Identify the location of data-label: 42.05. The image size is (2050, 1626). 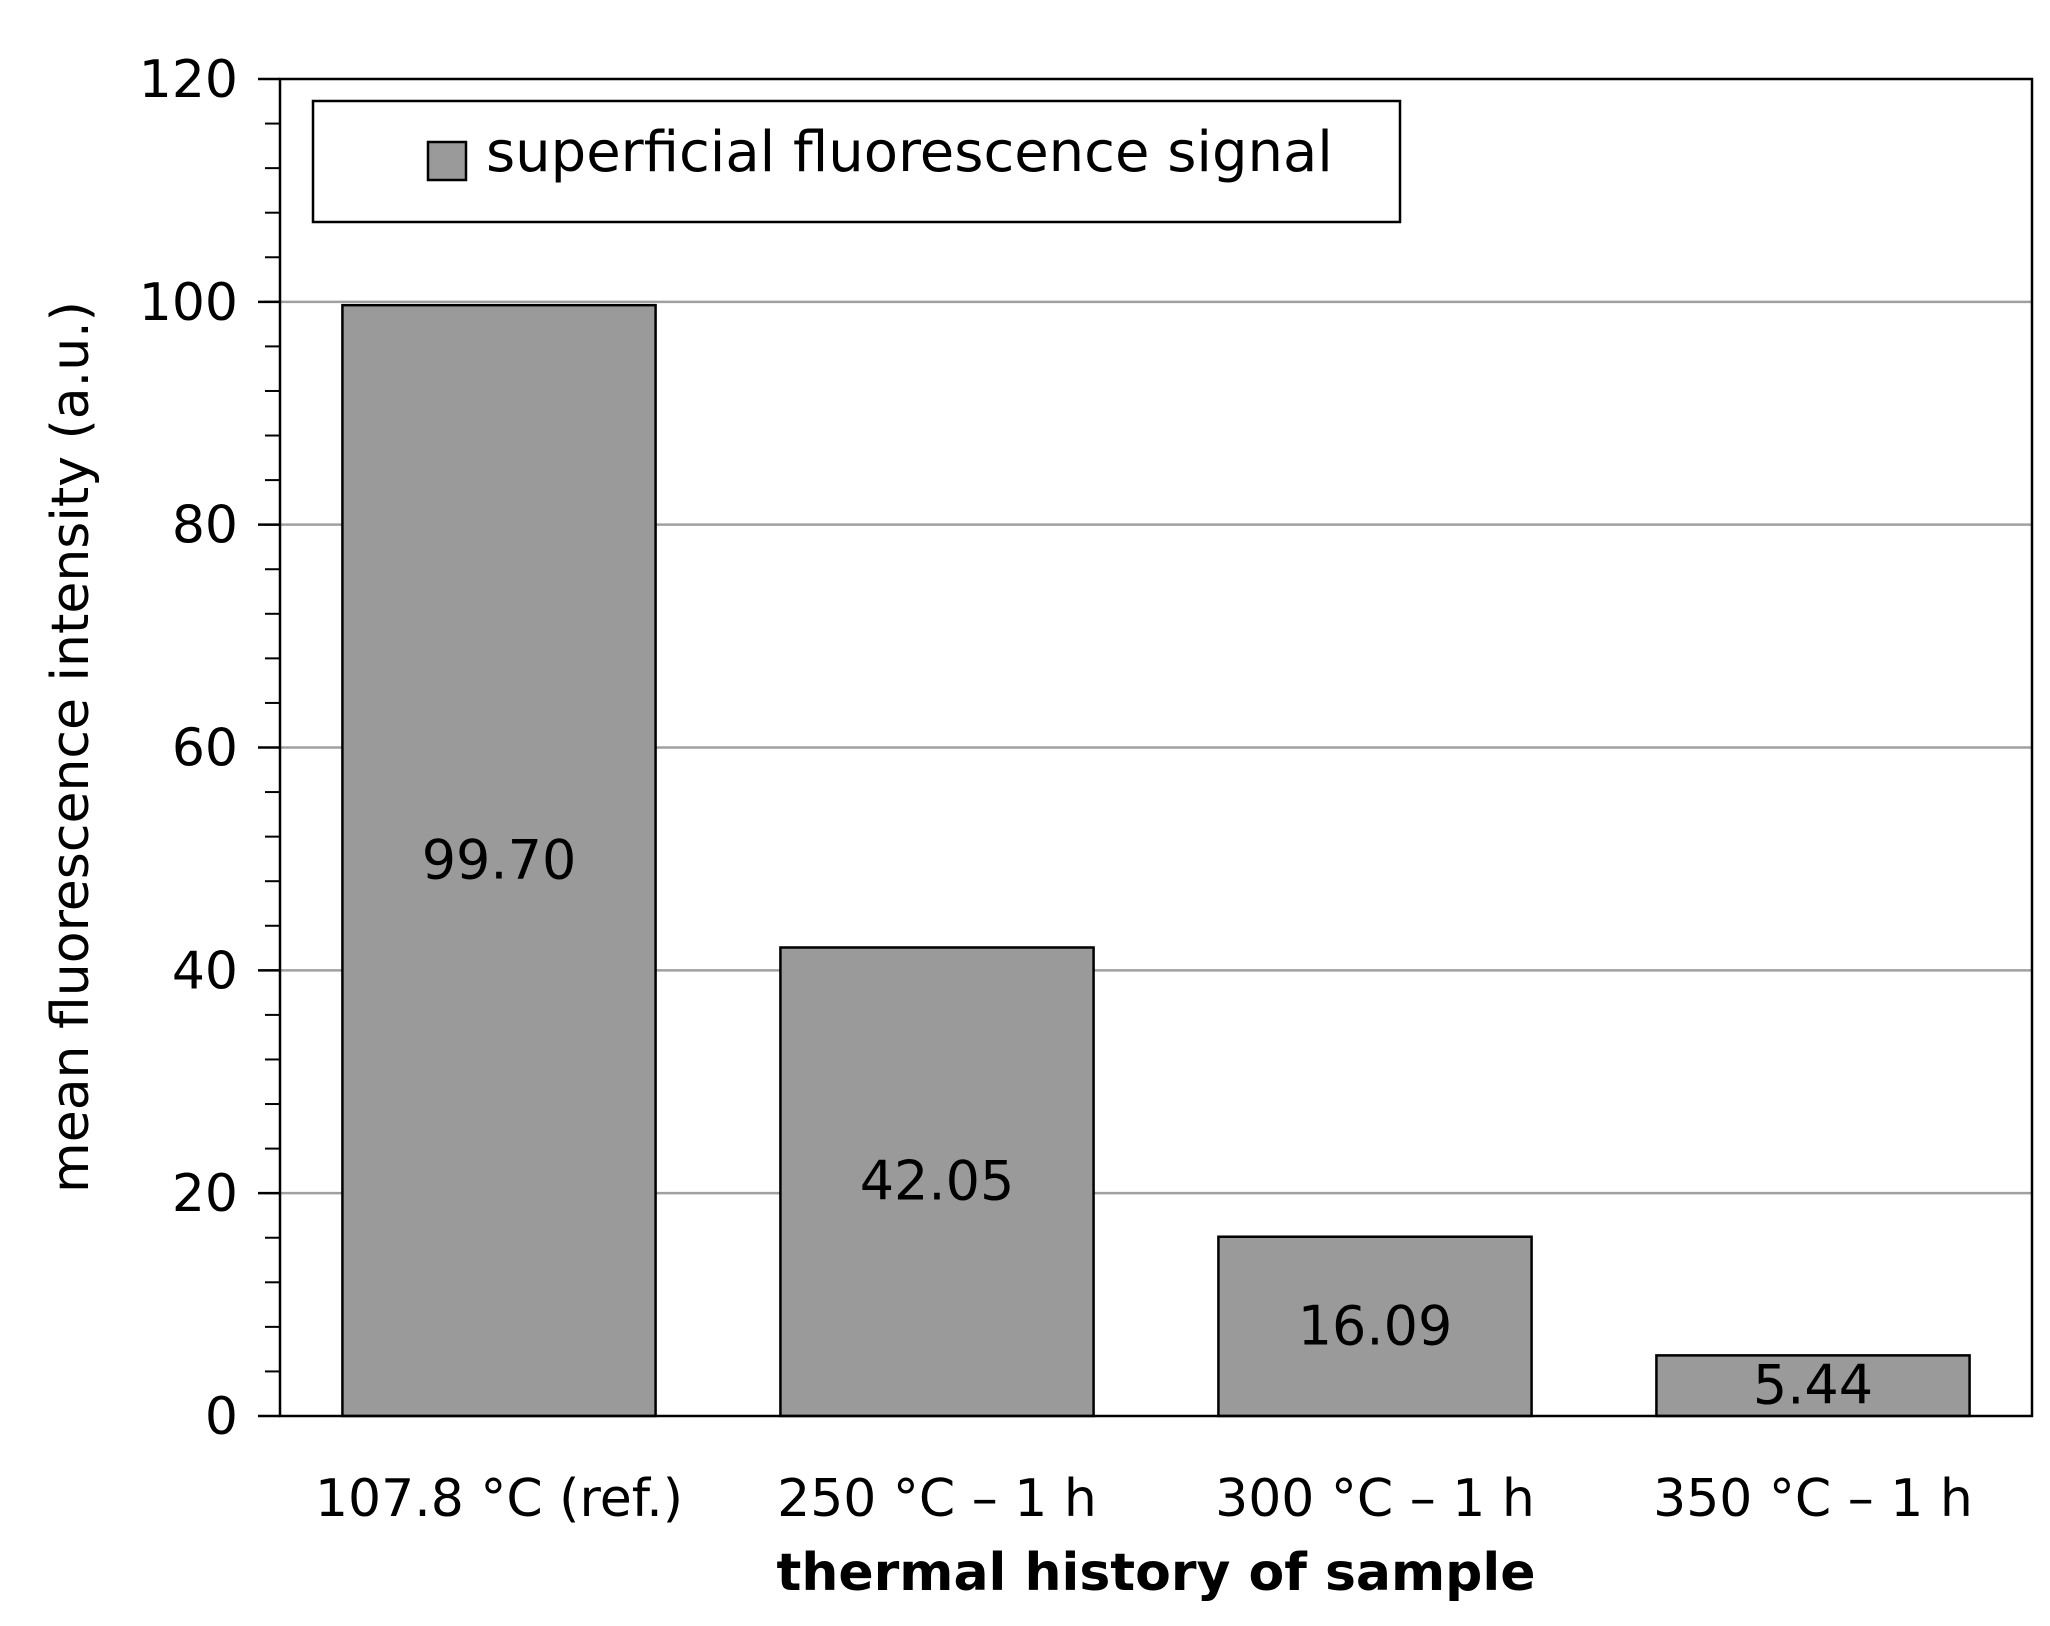
(937, 1181).